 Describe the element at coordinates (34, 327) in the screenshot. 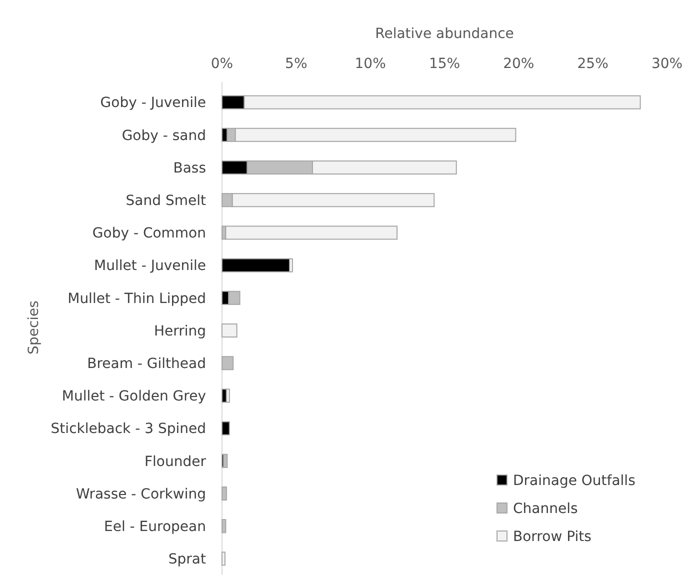

I see `y-axis-title: Species` at that location.